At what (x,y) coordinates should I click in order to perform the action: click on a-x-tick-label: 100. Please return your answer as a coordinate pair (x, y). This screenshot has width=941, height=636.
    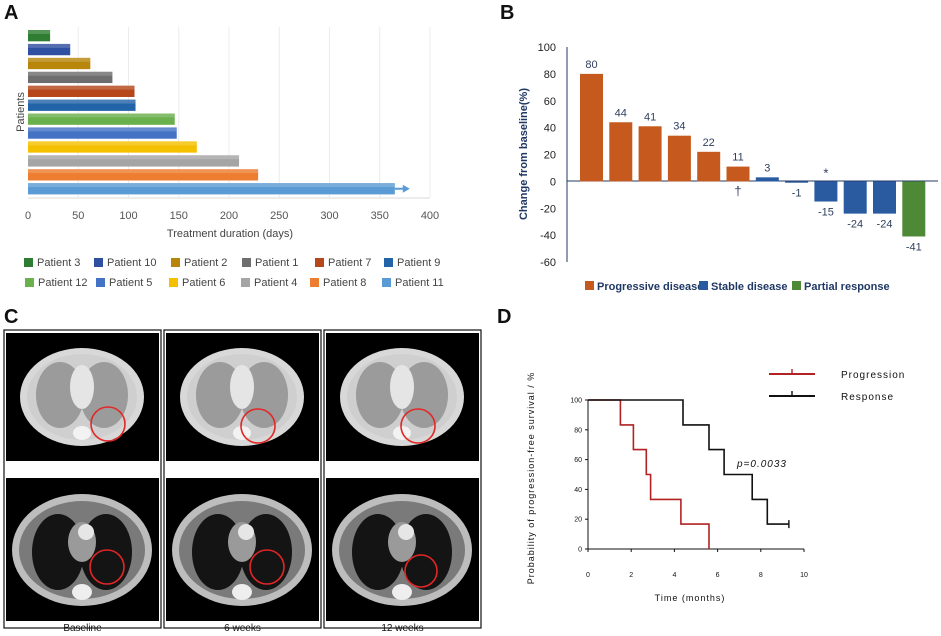
    Looking at the image, I should click on (128, 216).